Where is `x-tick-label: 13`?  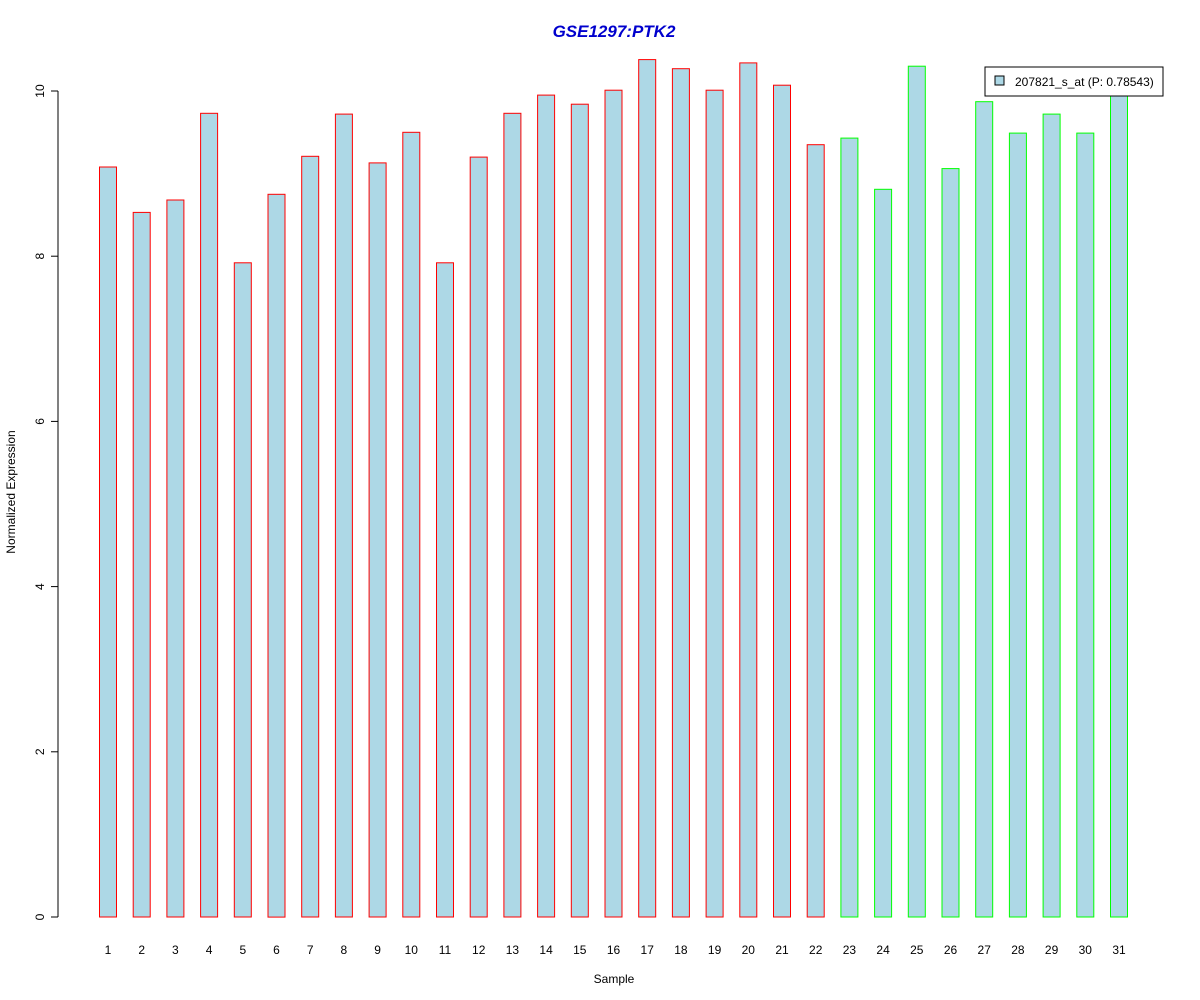
x-tick-label: 13 is located at coordinates (513, 950).